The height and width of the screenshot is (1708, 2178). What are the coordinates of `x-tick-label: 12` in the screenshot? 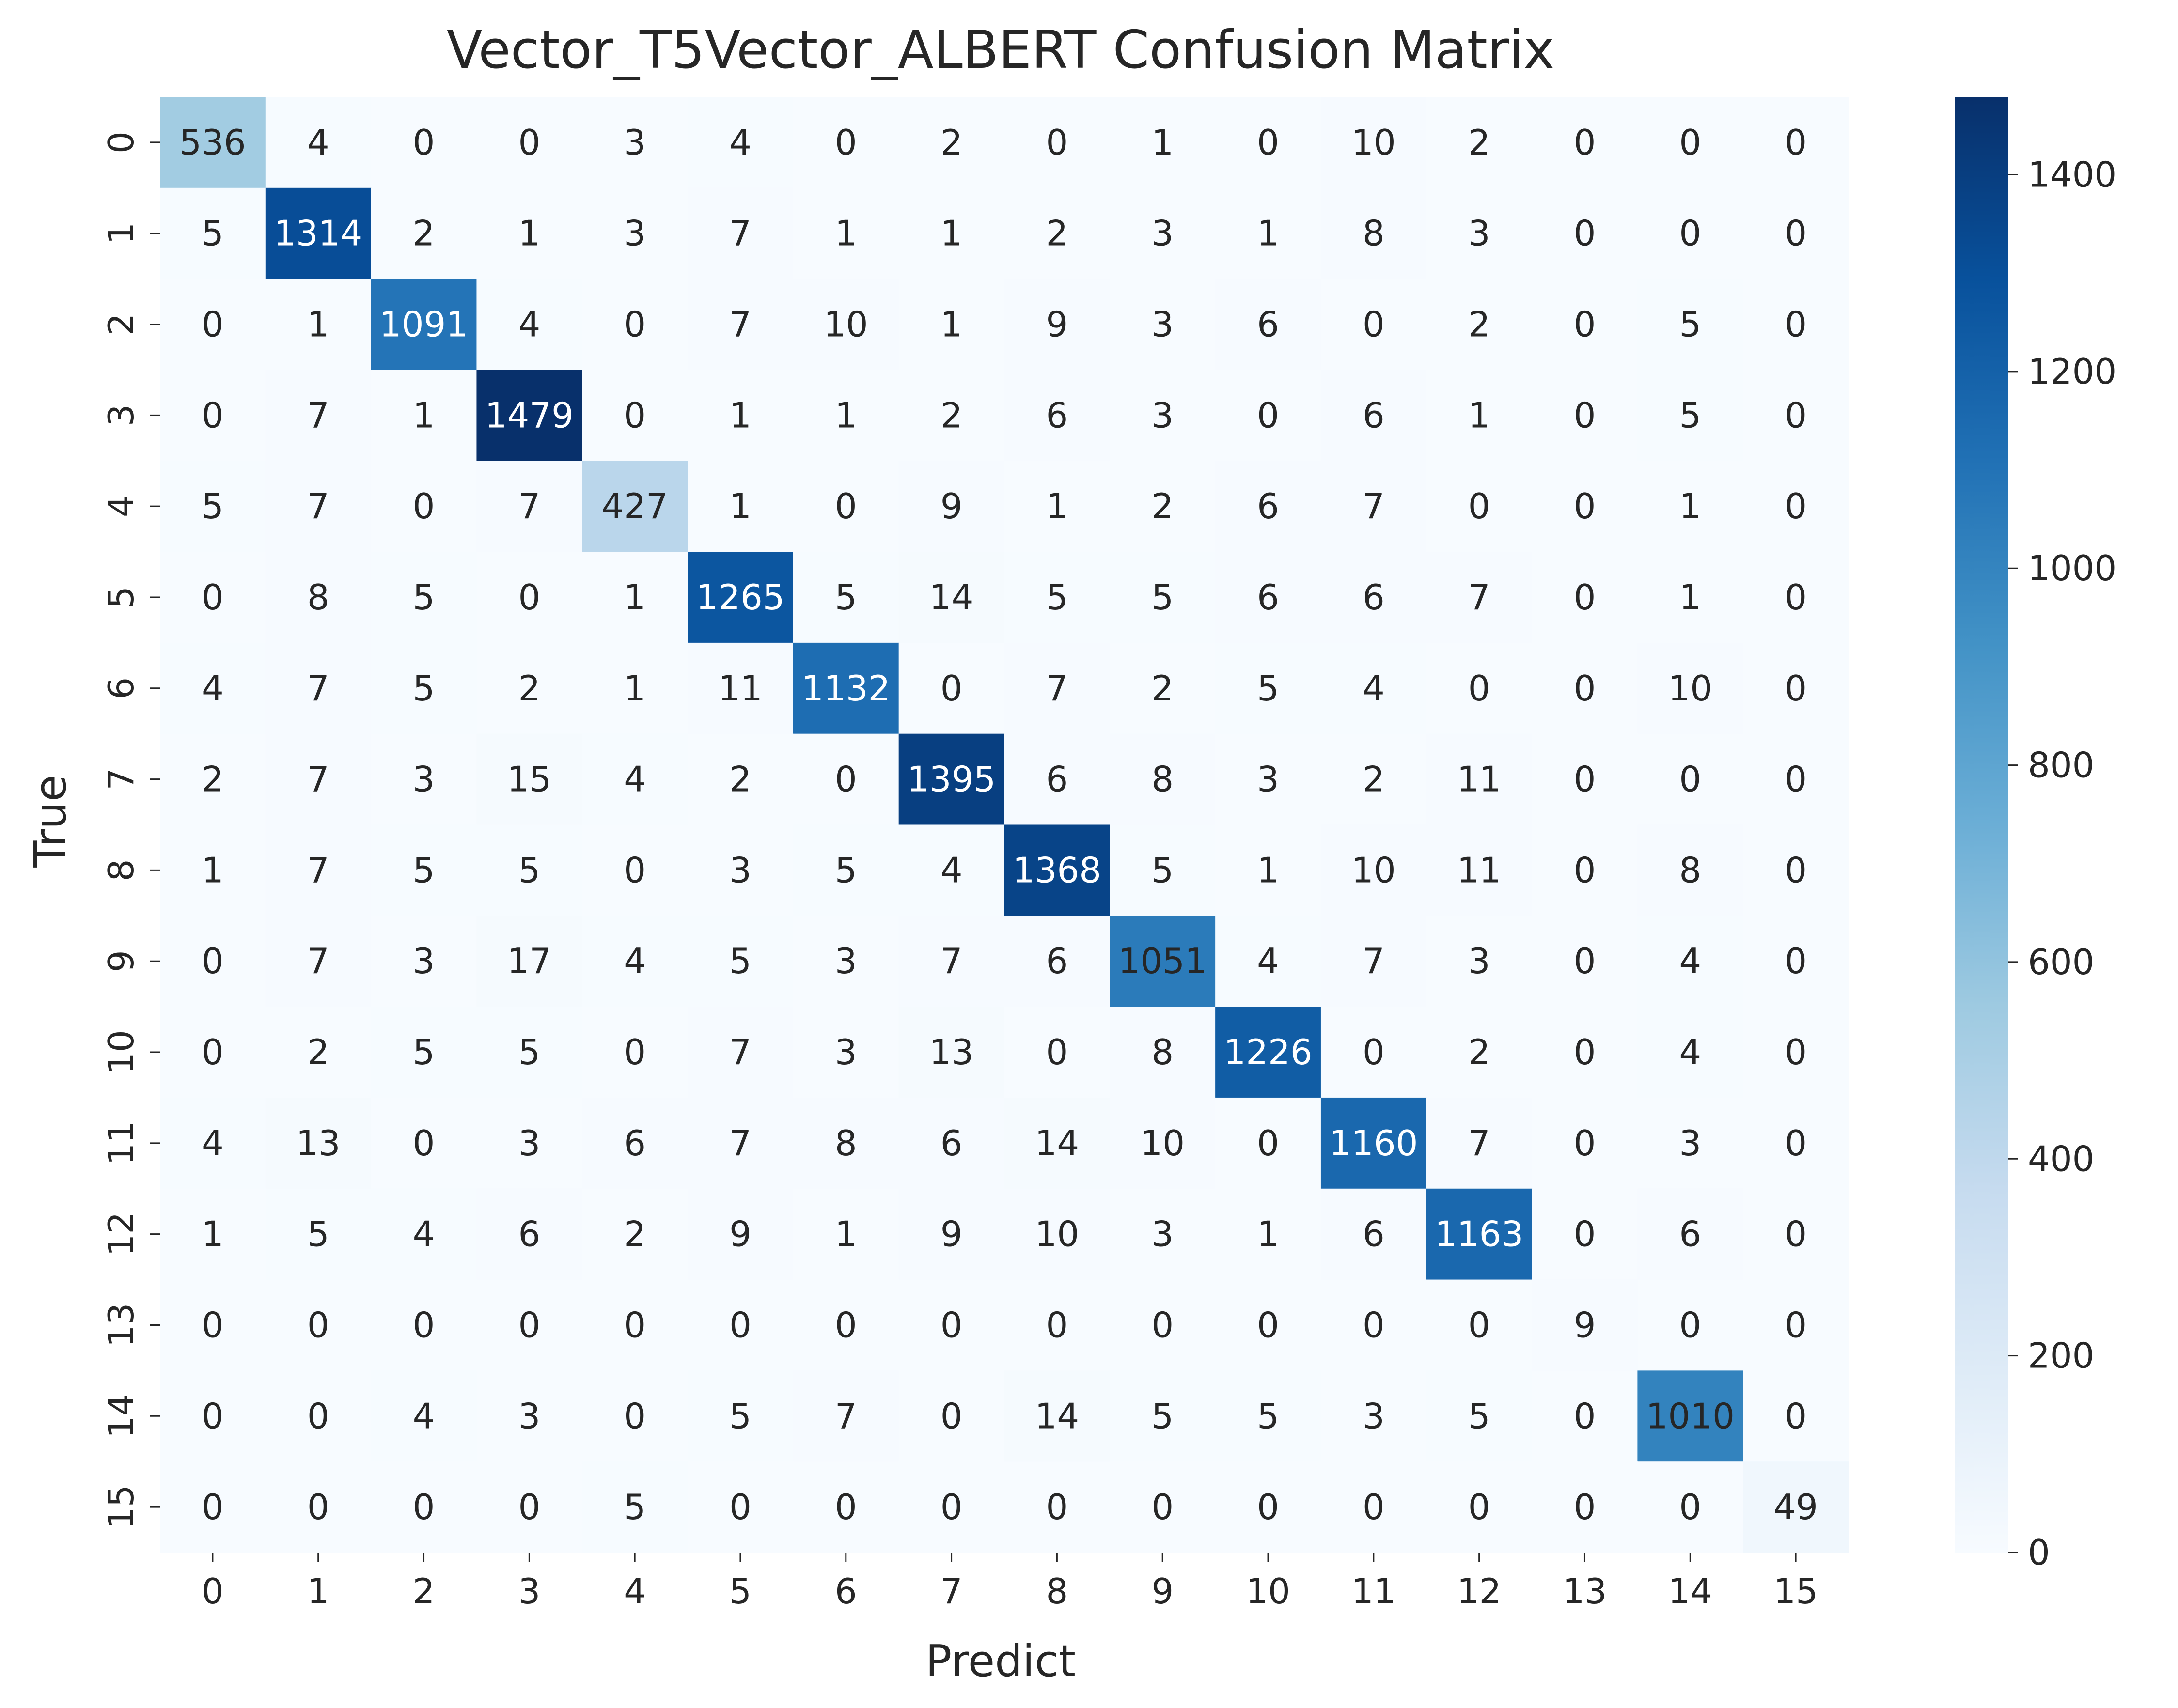 It's located at (1479, 1591).